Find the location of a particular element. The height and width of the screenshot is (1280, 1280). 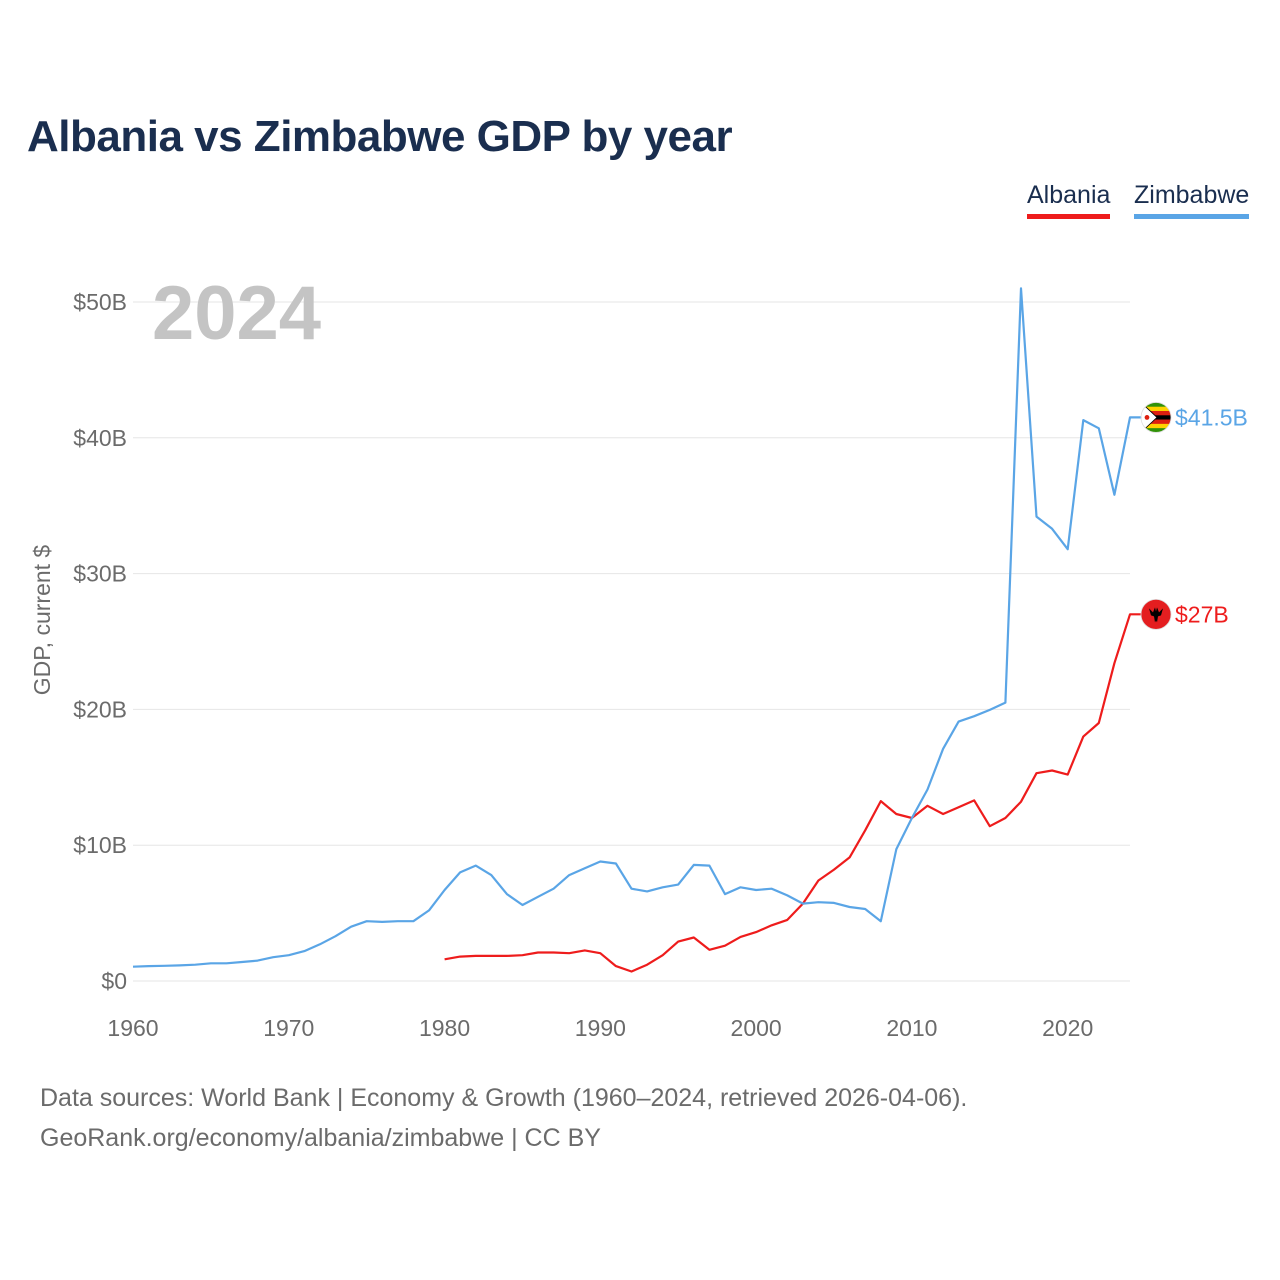

legend-item-zimbabwe: Zimbabwe is located at coordinates (1192, 200).